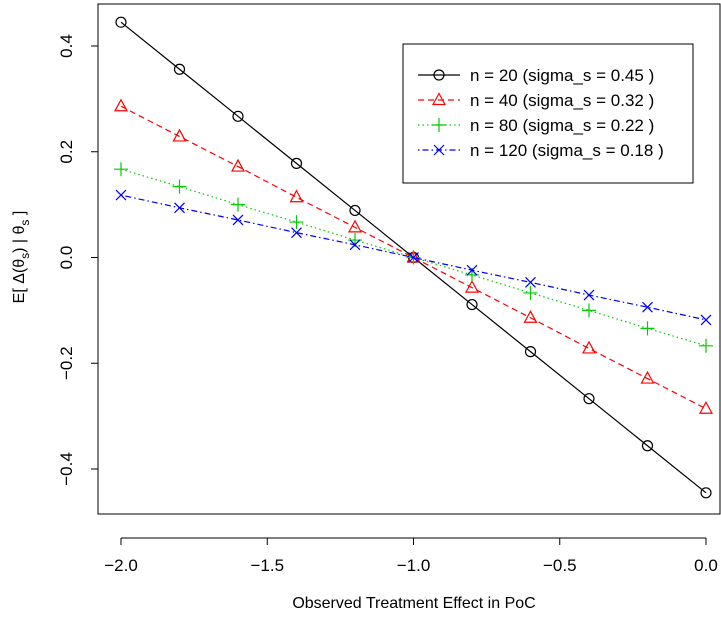 The height and width of the screenshot is (628, 721). What do you see at coordinates (567, 150) in the screenshot?
I see `legend-label: n = 120 (sigma_s = 0.18 )` at bounding box center [567, 150].